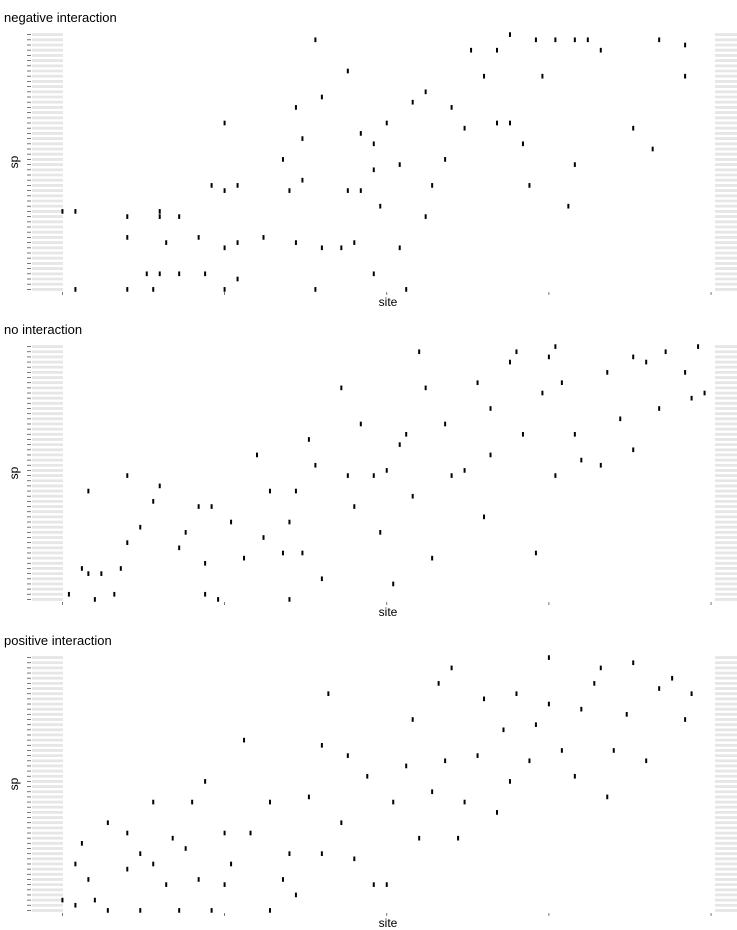 The image size is (737, 930). Describe the element at coordinates (58, 640) in the screenshot. I see `panel-title: positive interaction` at that location.